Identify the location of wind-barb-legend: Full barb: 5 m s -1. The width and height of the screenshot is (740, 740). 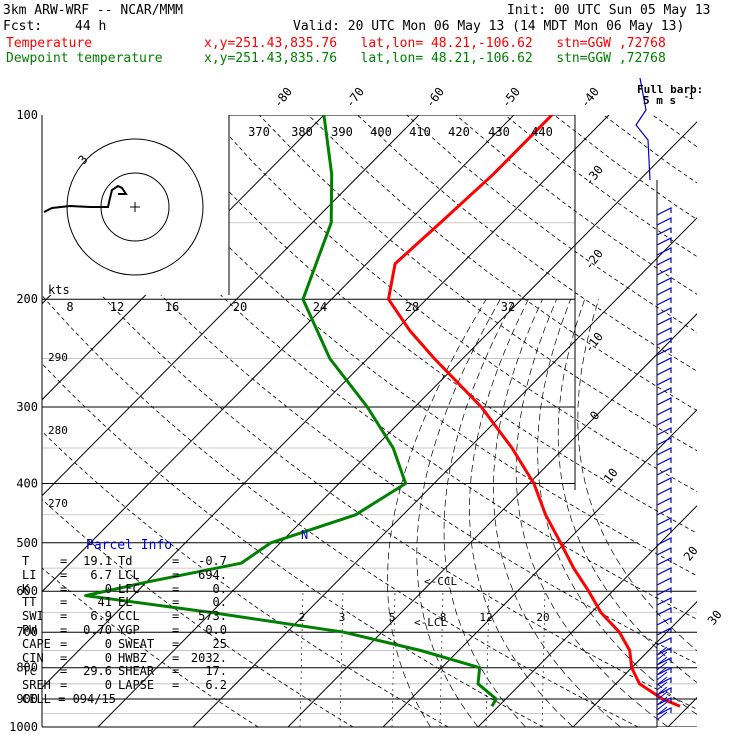
(670, 95).